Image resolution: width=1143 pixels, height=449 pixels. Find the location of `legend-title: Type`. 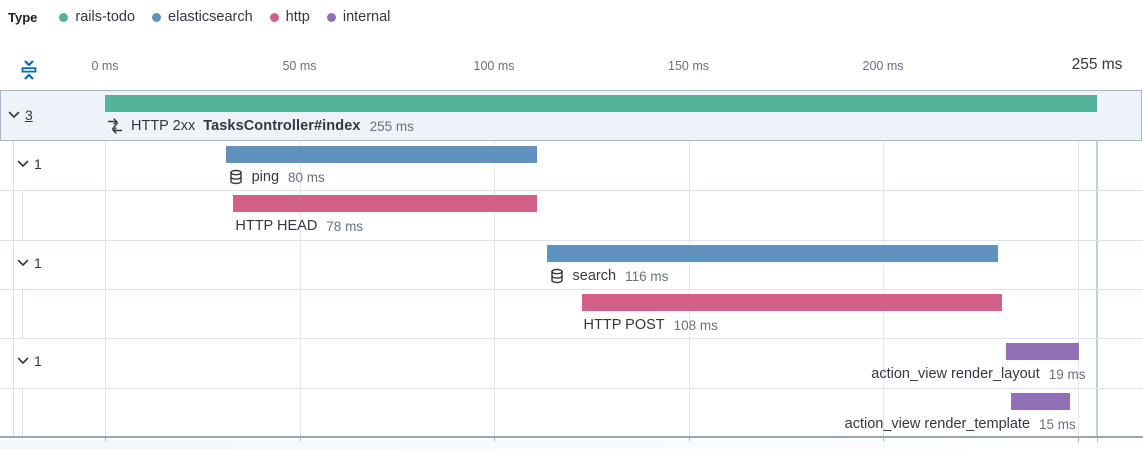

legend-title: Type is located at coordinates (23, 17).